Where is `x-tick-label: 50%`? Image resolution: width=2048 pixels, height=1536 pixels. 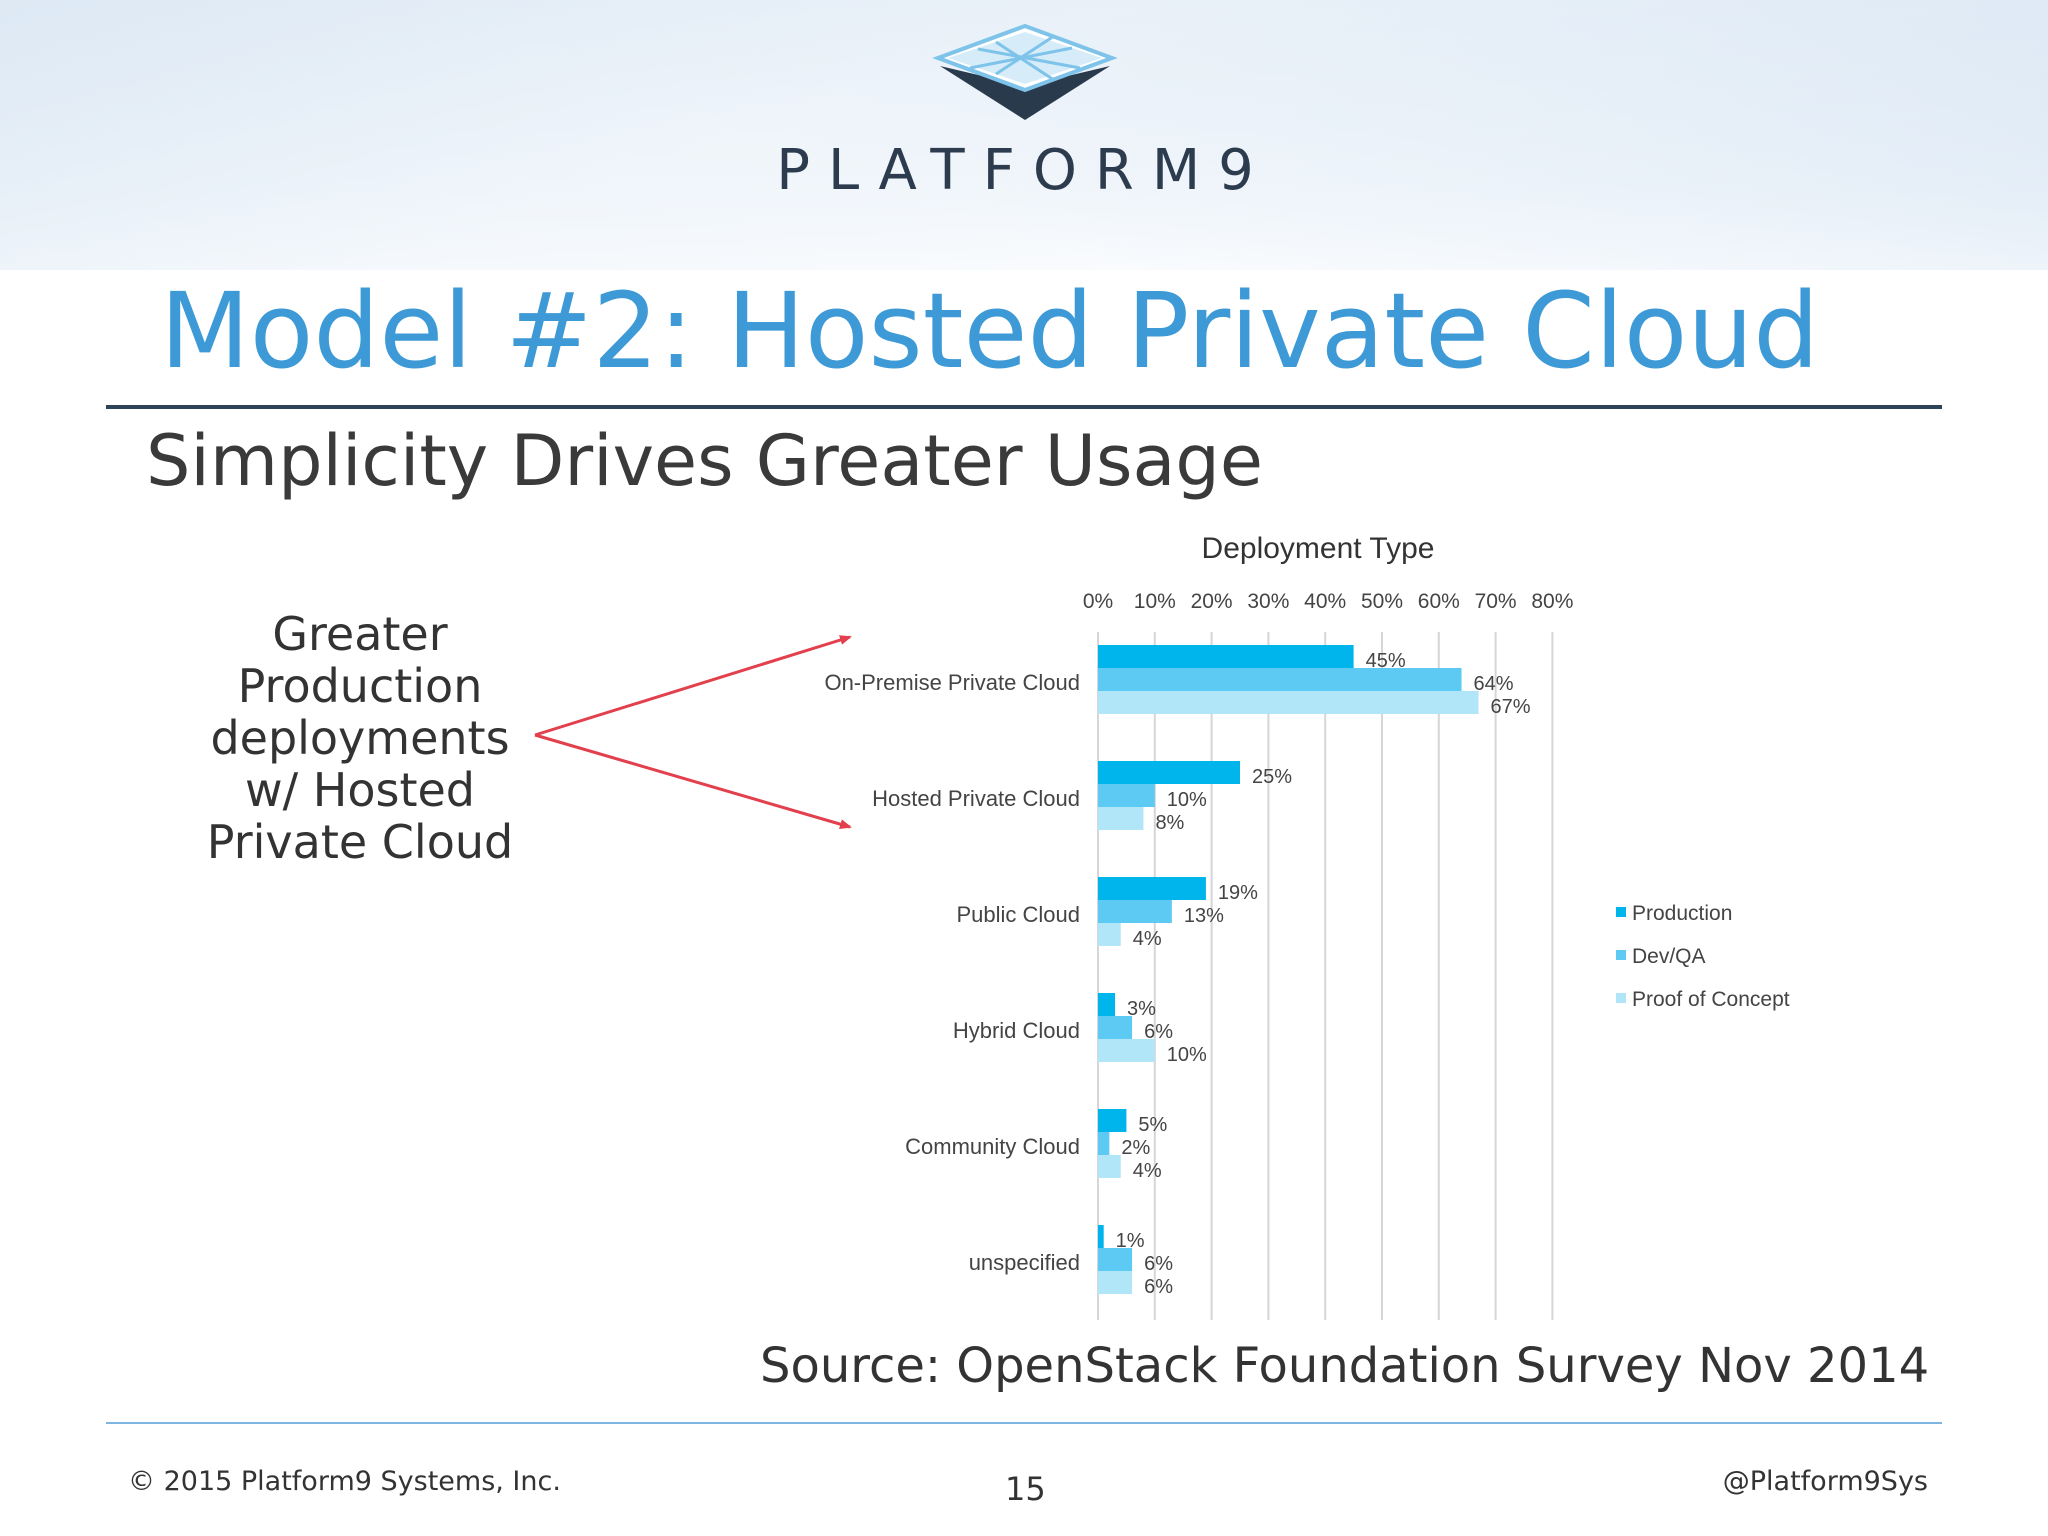 x-tick-label: 50% is located at coordinates (1382, 601).